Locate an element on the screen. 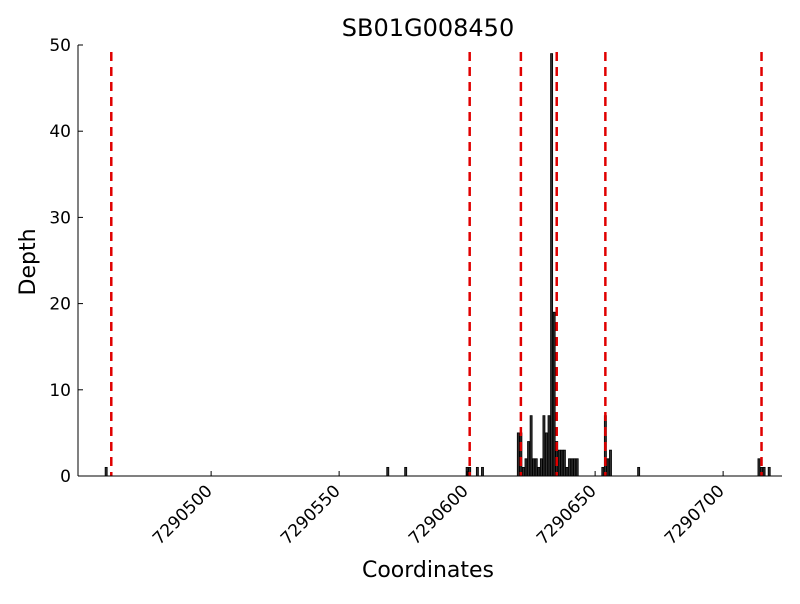 Image resolution: width=800 pixels, height=604 pixels. x-tick-label: 7290700 is located at coordinates (695, 515).